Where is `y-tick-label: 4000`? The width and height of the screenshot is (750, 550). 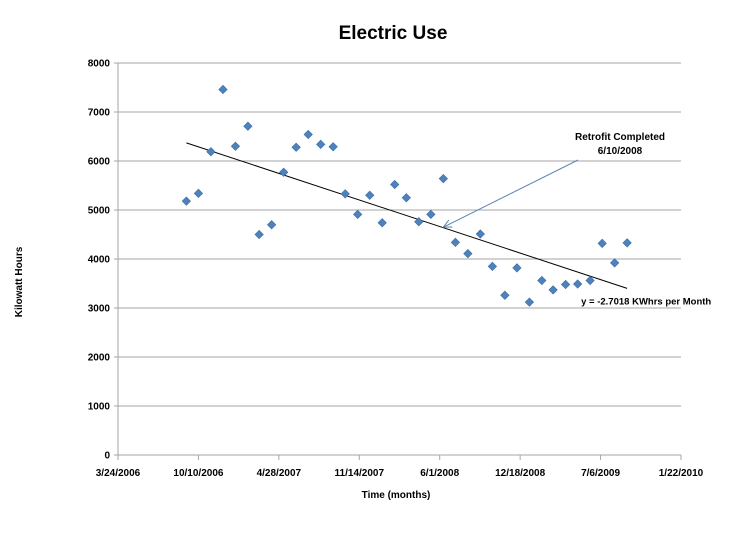 y-tick-label: 4000 is located at coordinates (99, 260).